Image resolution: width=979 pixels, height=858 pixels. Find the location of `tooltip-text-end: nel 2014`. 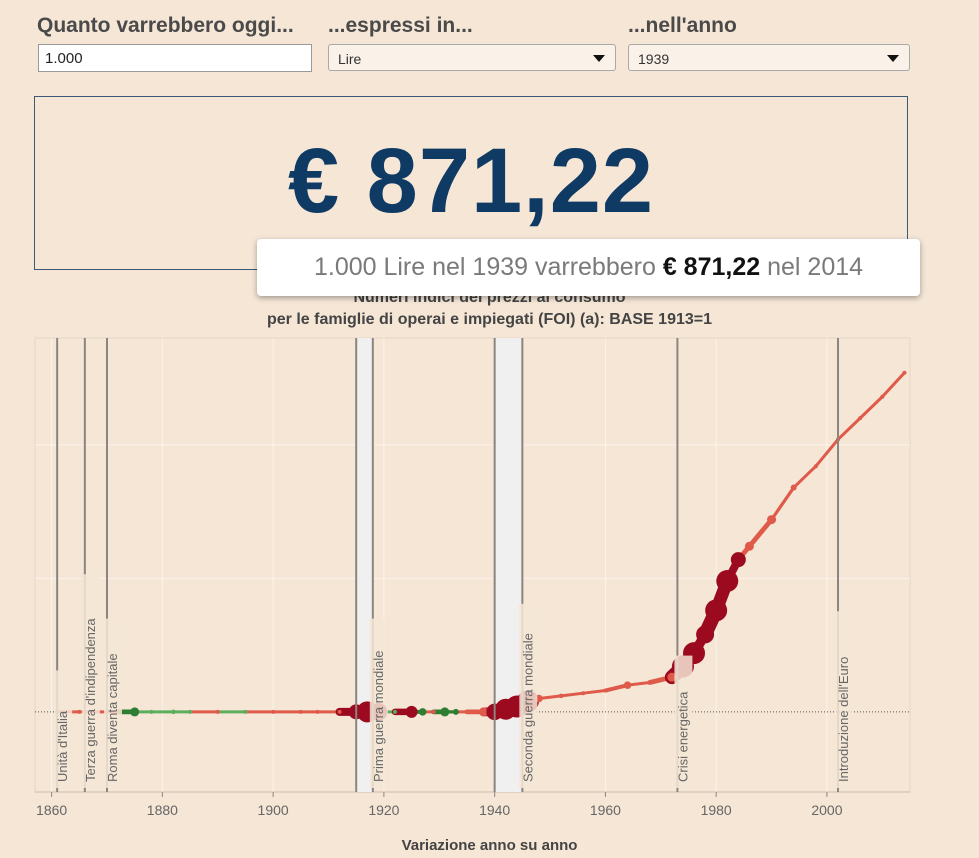

tooltip-text-end: nel 2014 is located at coordinates (812, 267).